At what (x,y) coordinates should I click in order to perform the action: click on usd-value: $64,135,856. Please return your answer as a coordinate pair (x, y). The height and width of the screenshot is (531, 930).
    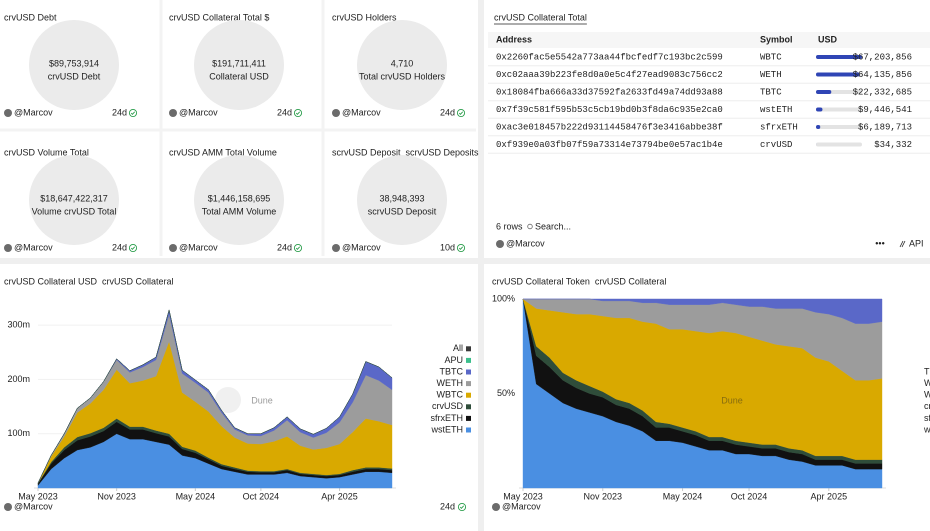
    Looking at the image, I should click on (882, 75).